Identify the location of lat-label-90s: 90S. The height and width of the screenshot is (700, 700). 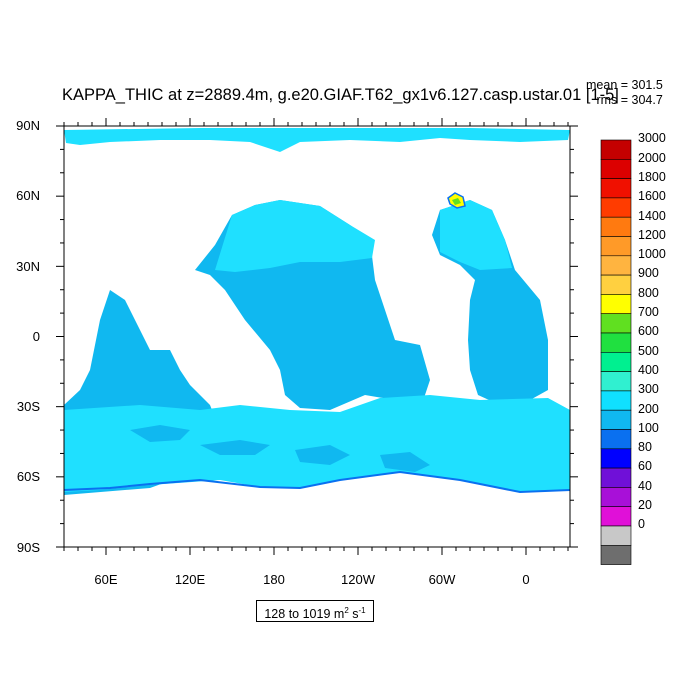
(28, 547).